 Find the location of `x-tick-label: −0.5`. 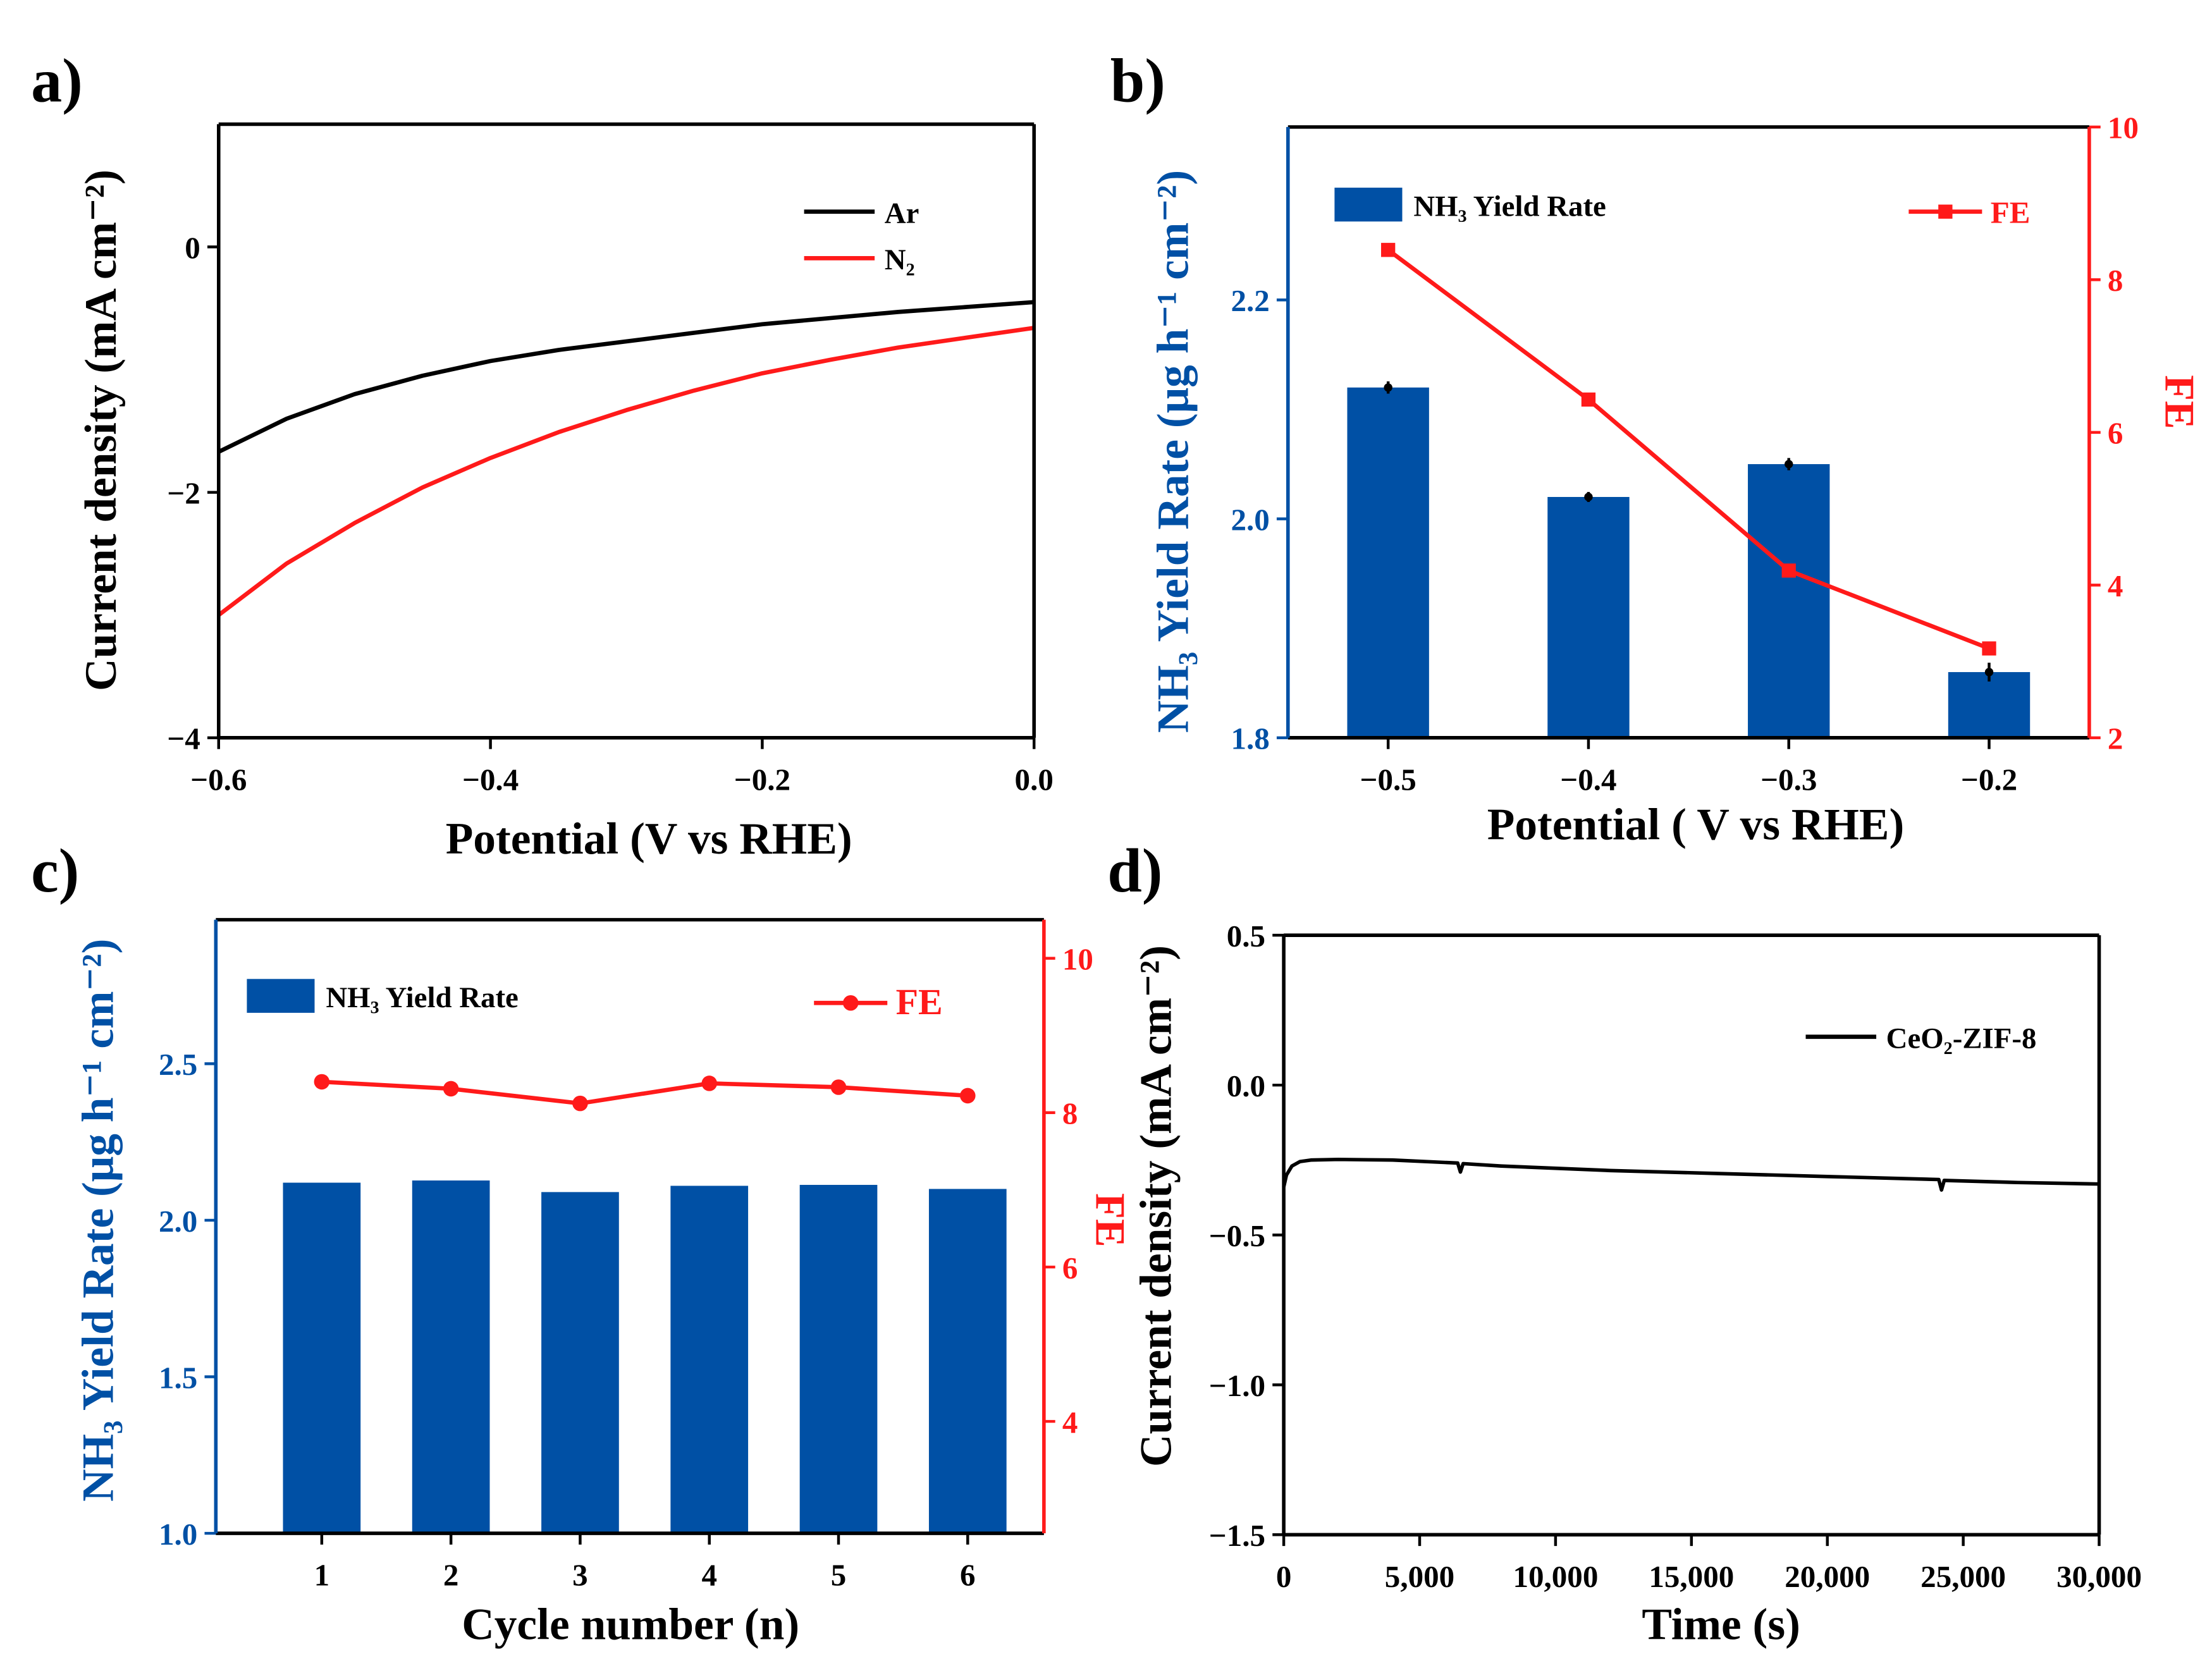

x-tick-label: −0.5 is located at coordinates (1388, 779).